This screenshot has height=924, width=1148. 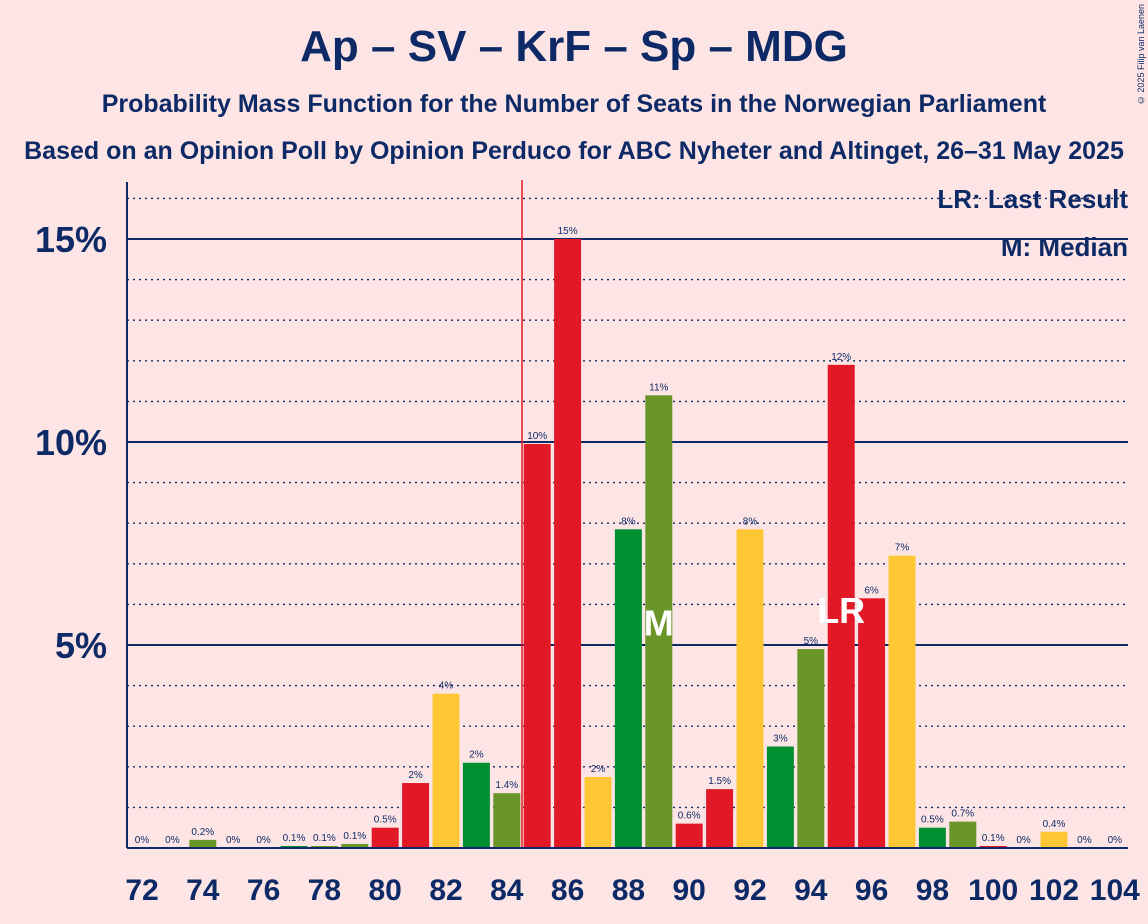 What do you see at coordinates (574, 46) in the screenshot?
I see `chart-title: Ap – SV – KrF – Sp – MDG` at bounding box center [574, 46].